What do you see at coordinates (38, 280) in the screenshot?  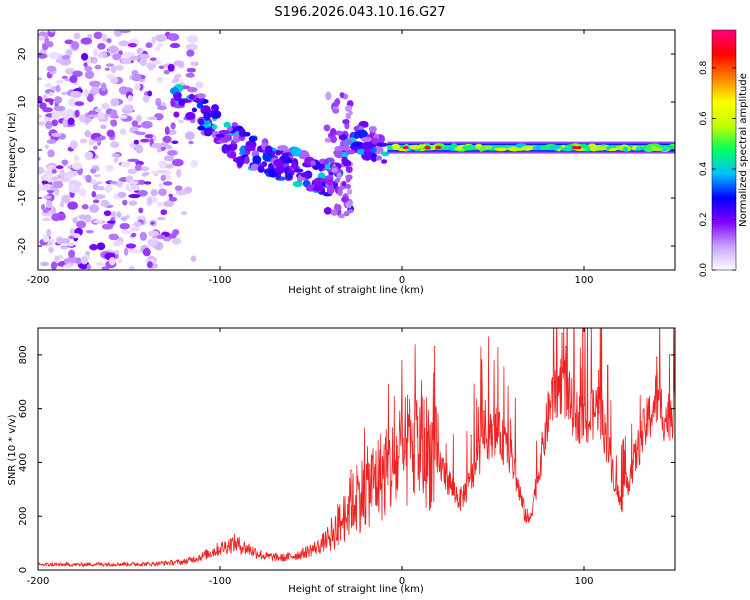 I see `spectrogram-x-tick-label: -200` at bounding box center [38, 280].